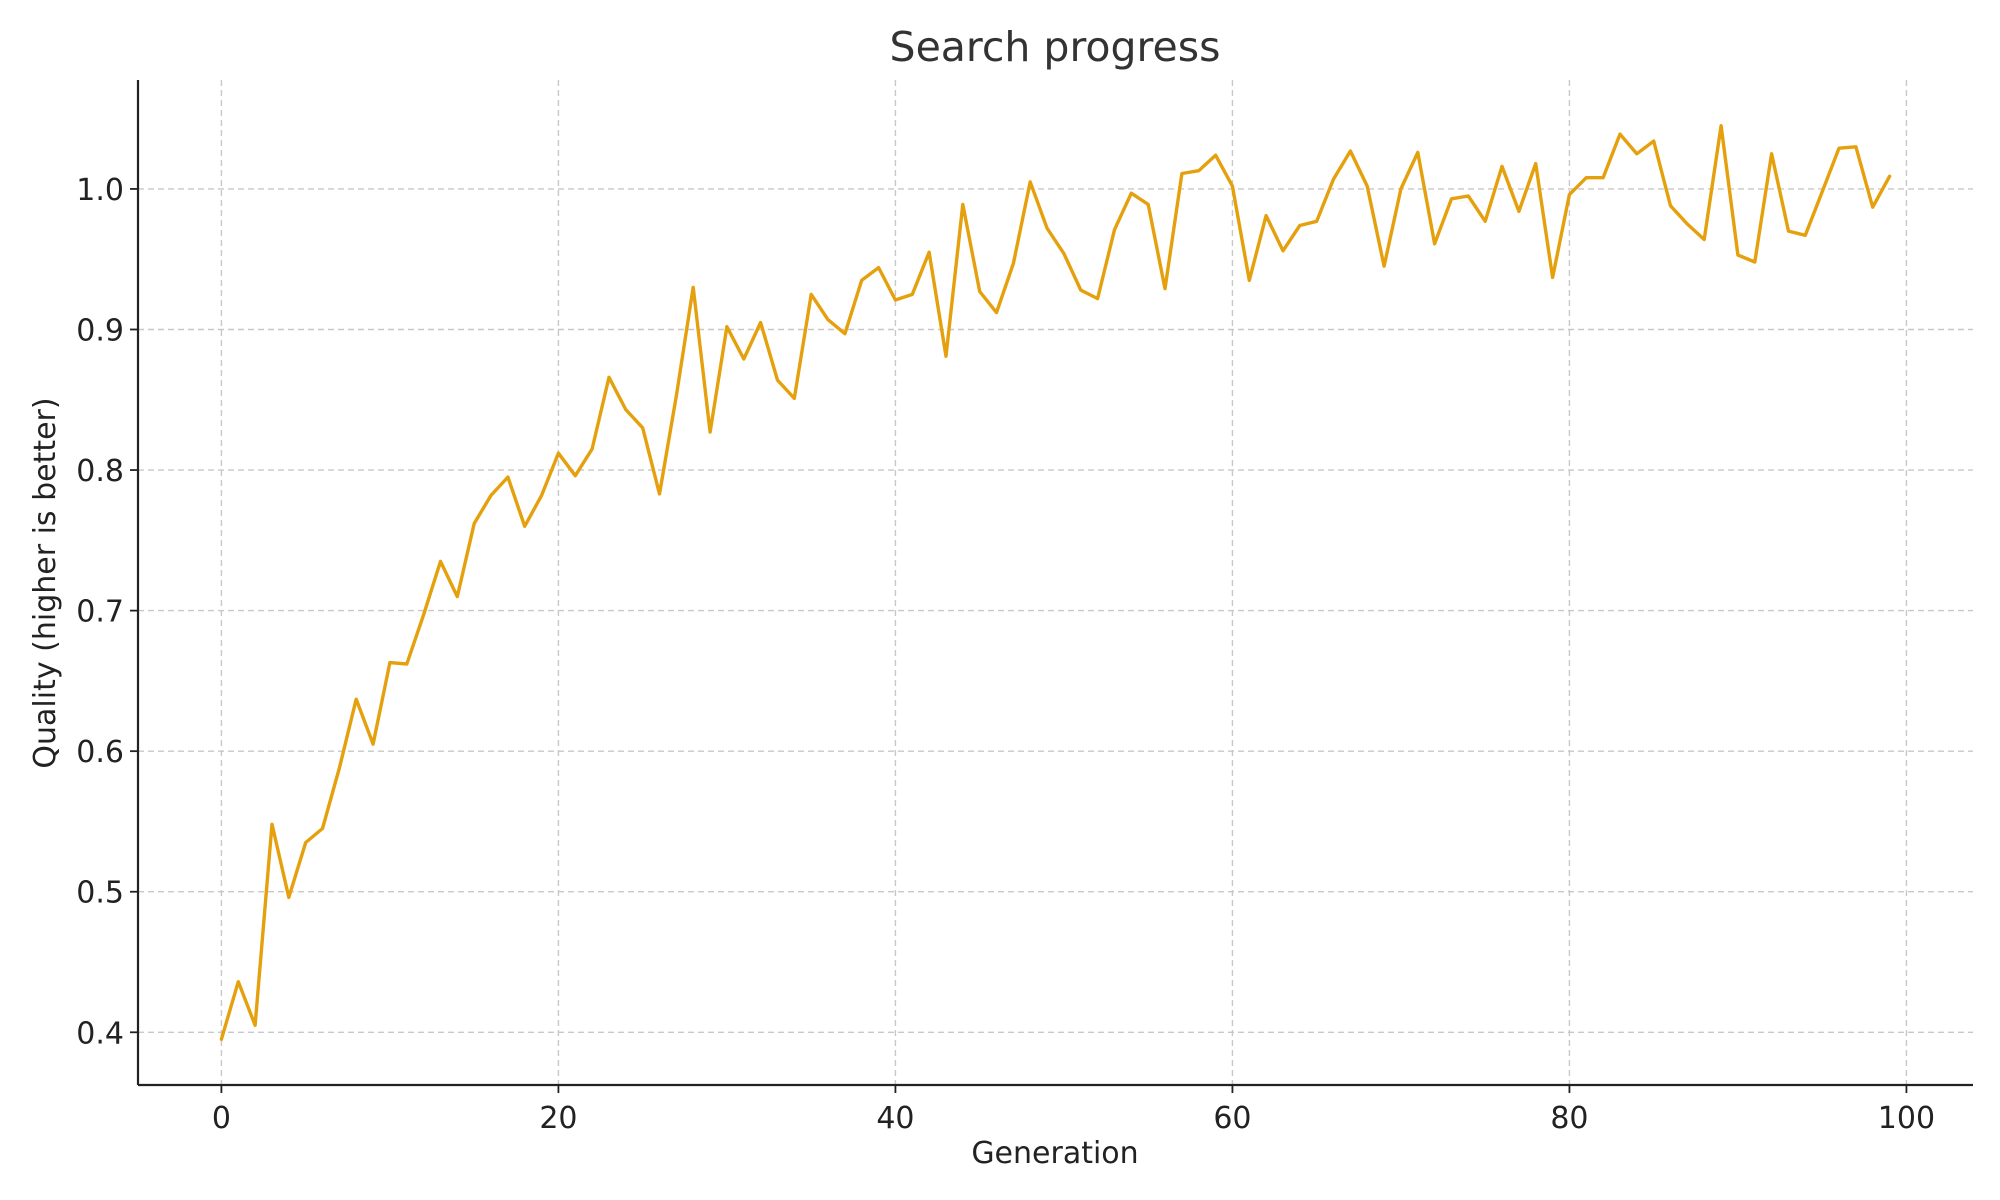 The width and height of the screenshot is (2000, 1200). Describe the element at coordinates (1906, 1118) in the screenshot. I see `x-tick-label: 100` at that location.